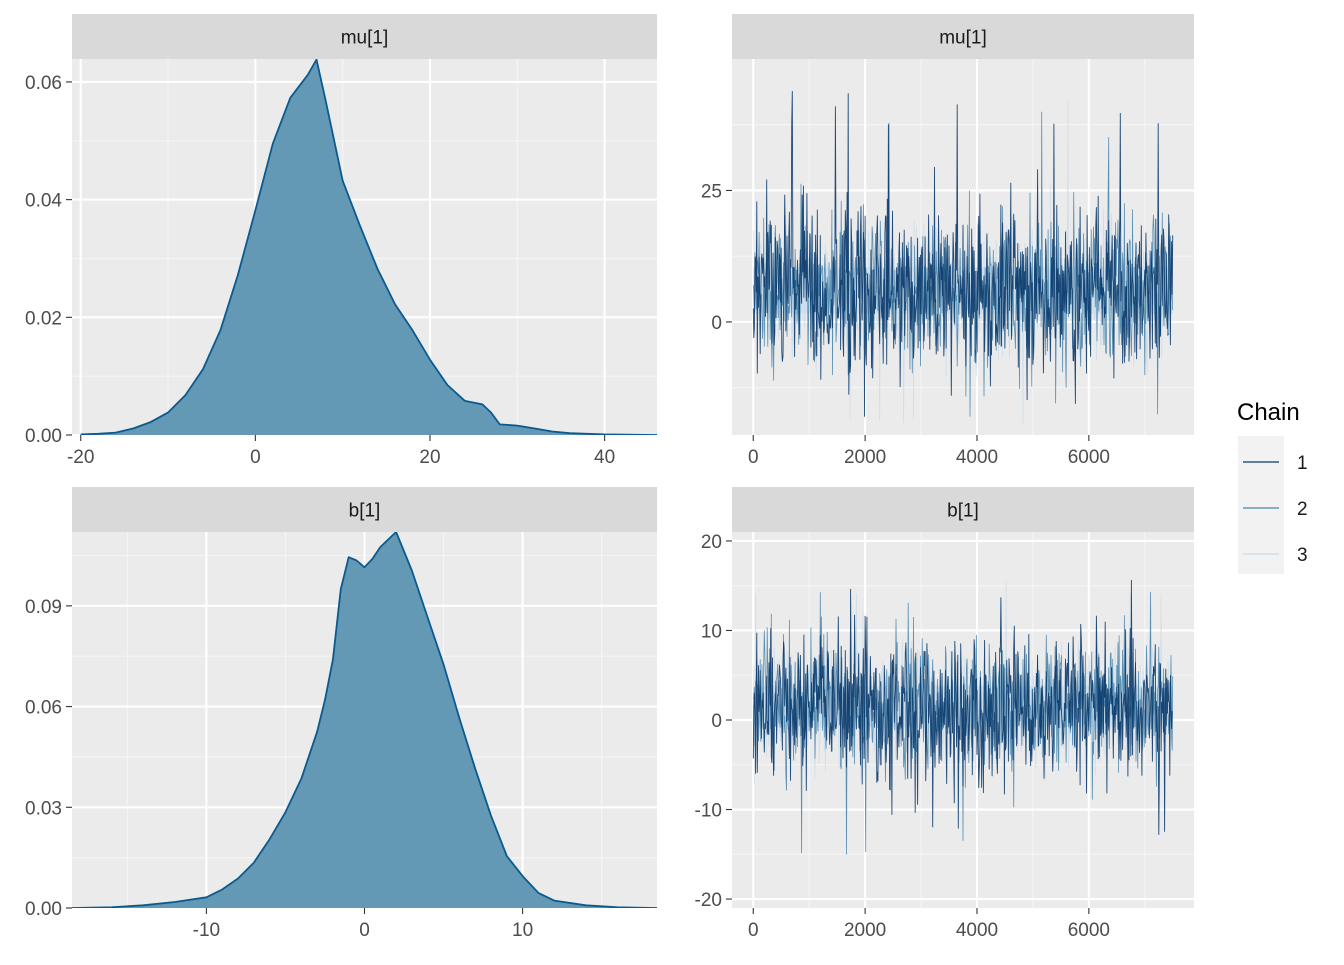 Image resolution: width=1344 pixels, height=965 pixels. Describe the element at coordinates (1302, 463) in the screenshot. I see `legend-label-chain-1: 1` at that location.